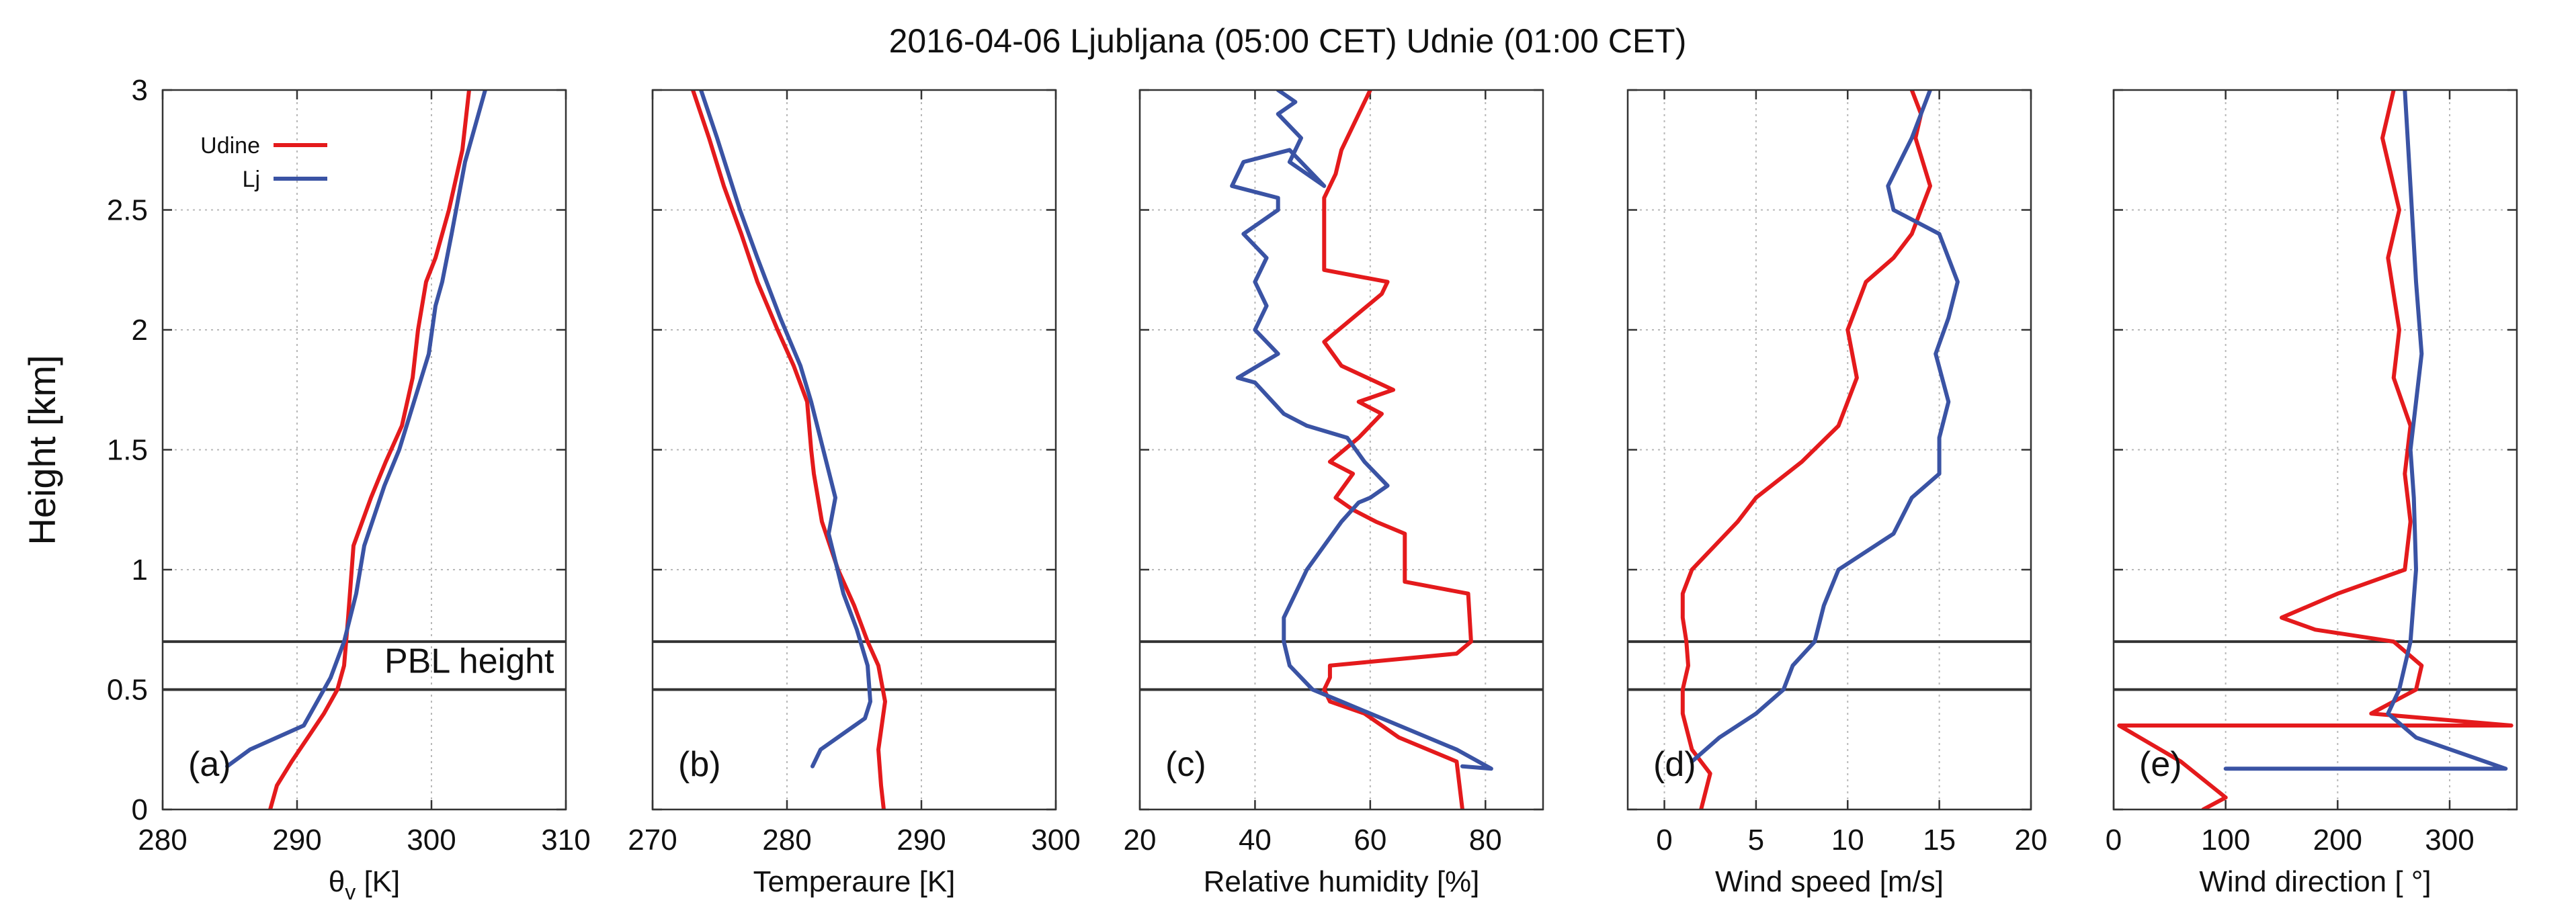  I want to click on y-tick-label: 1.5, so click(128, 450).